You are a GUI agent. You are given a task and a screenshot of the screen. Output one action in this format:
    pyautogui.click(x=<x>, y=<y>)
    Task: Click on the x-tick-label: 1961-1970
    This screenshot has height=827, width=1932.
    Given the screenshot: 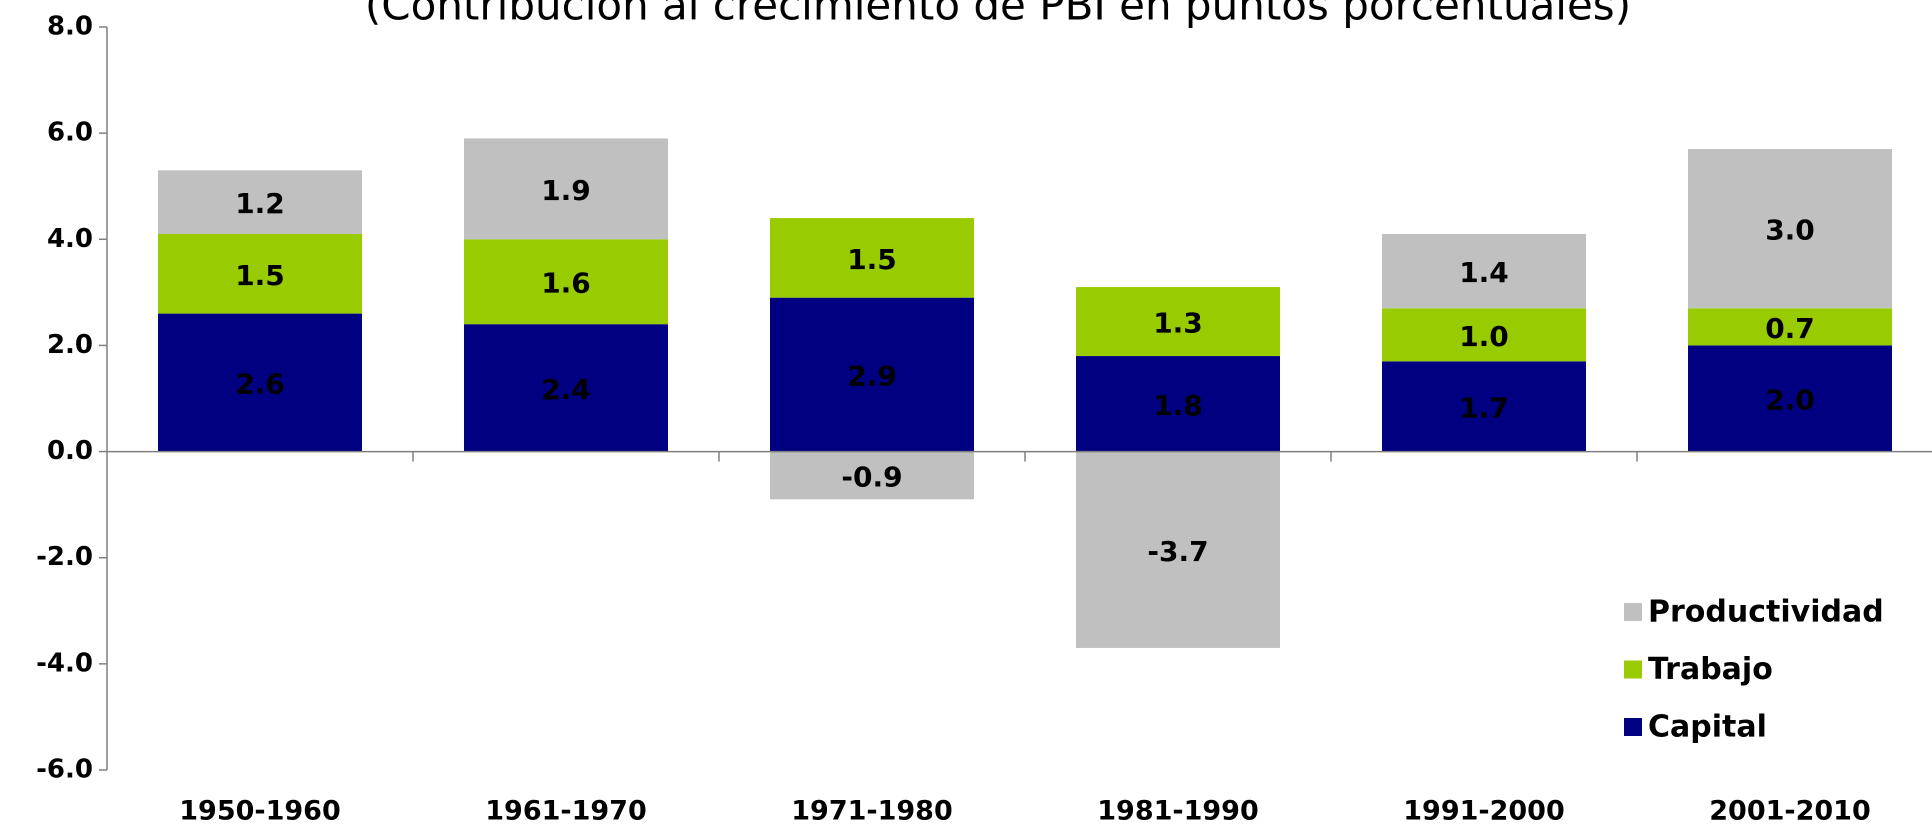 What is the action you would take?
    pyautogui.click(x=566, y=811)
    